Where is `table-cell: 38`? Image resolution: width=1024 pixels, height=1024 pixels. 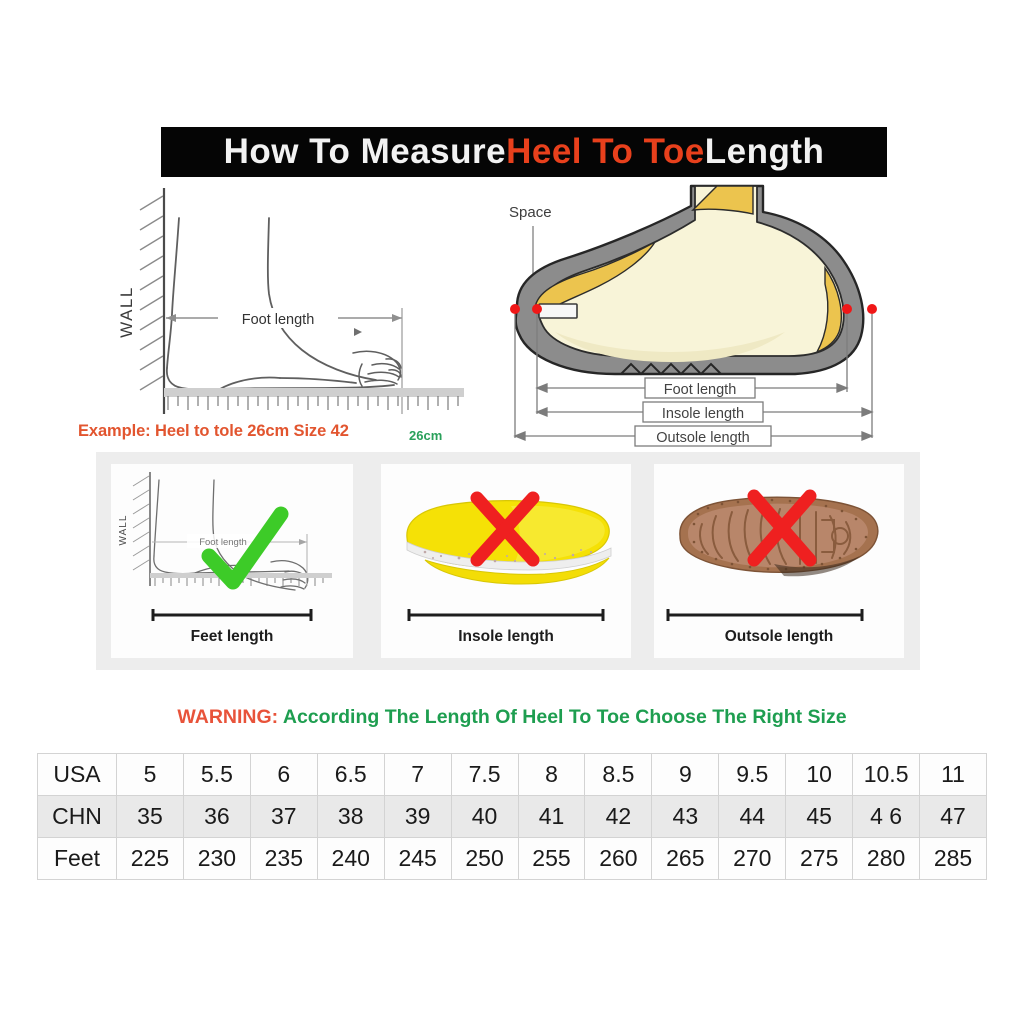 table-cell: 38 is located at coordinates (350, 816).